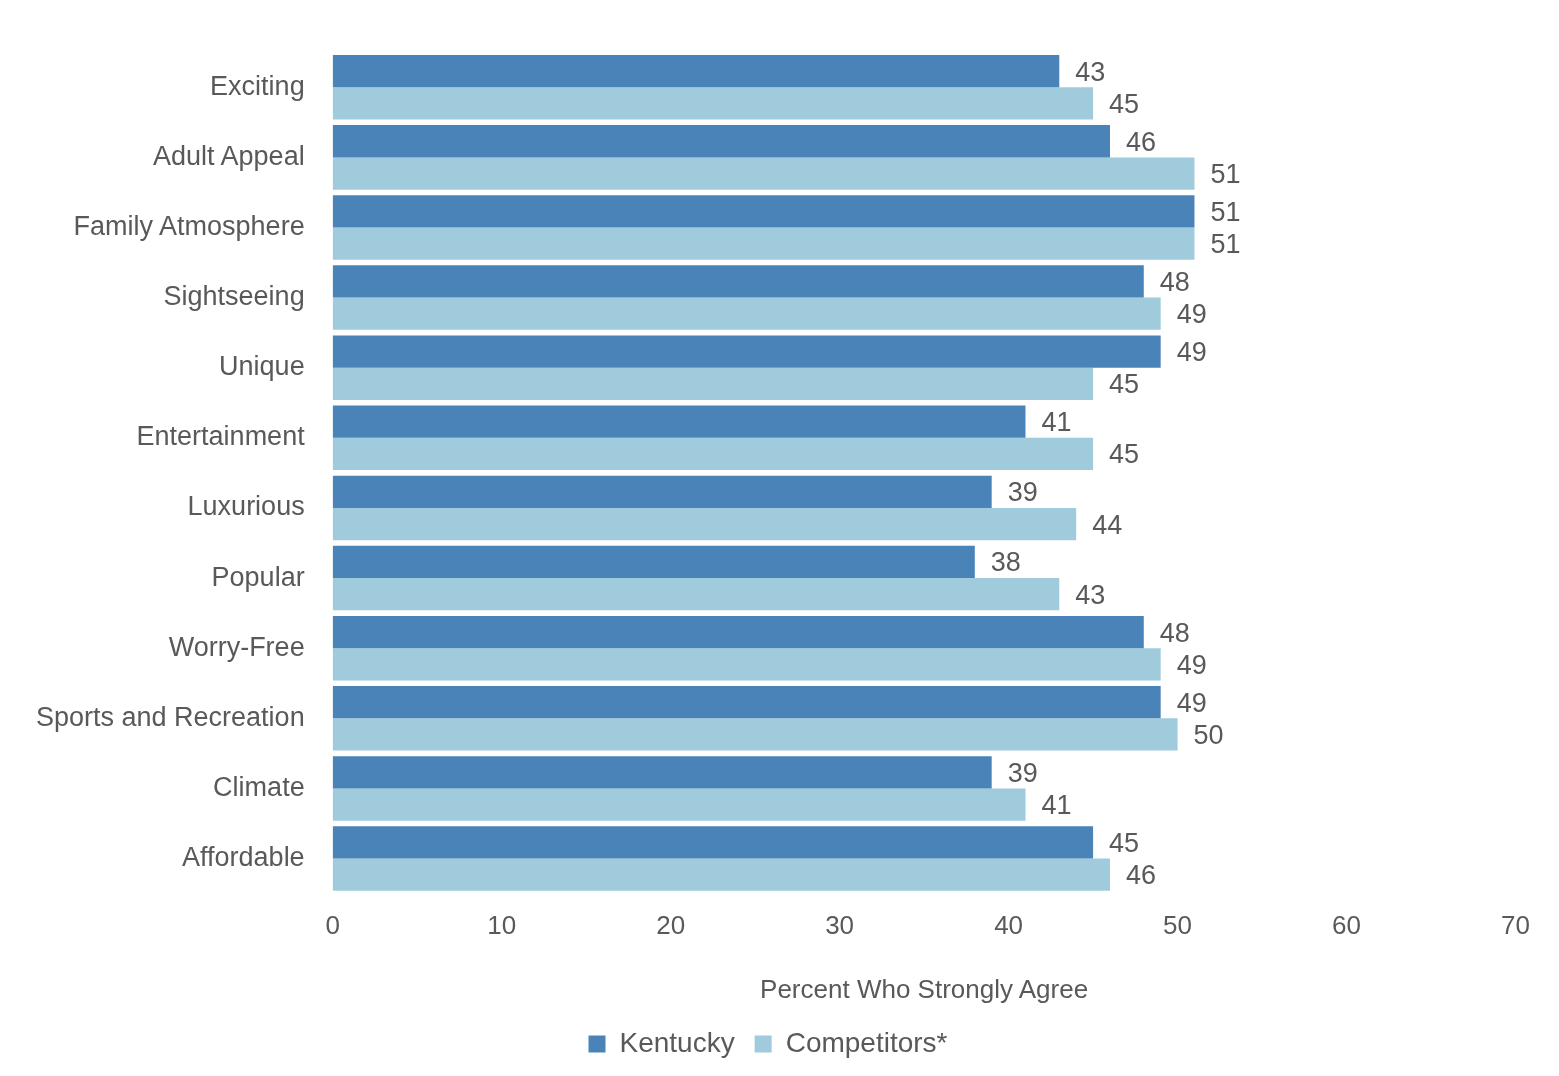  What do you see at coordinates (236, 646) in the screenshot?
I see `y-tick-label: Worry-Free` at bounding box center [236, 646].